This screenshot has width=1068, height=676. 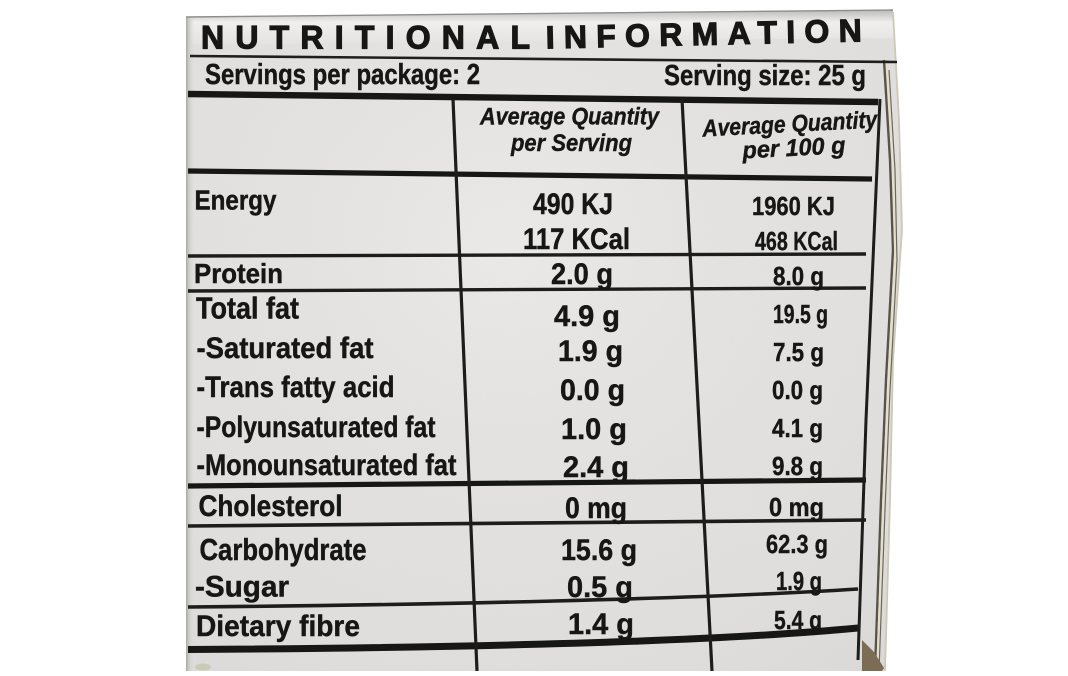 I want to click on svg-text: -Sugar, so click(x=242, y=587).